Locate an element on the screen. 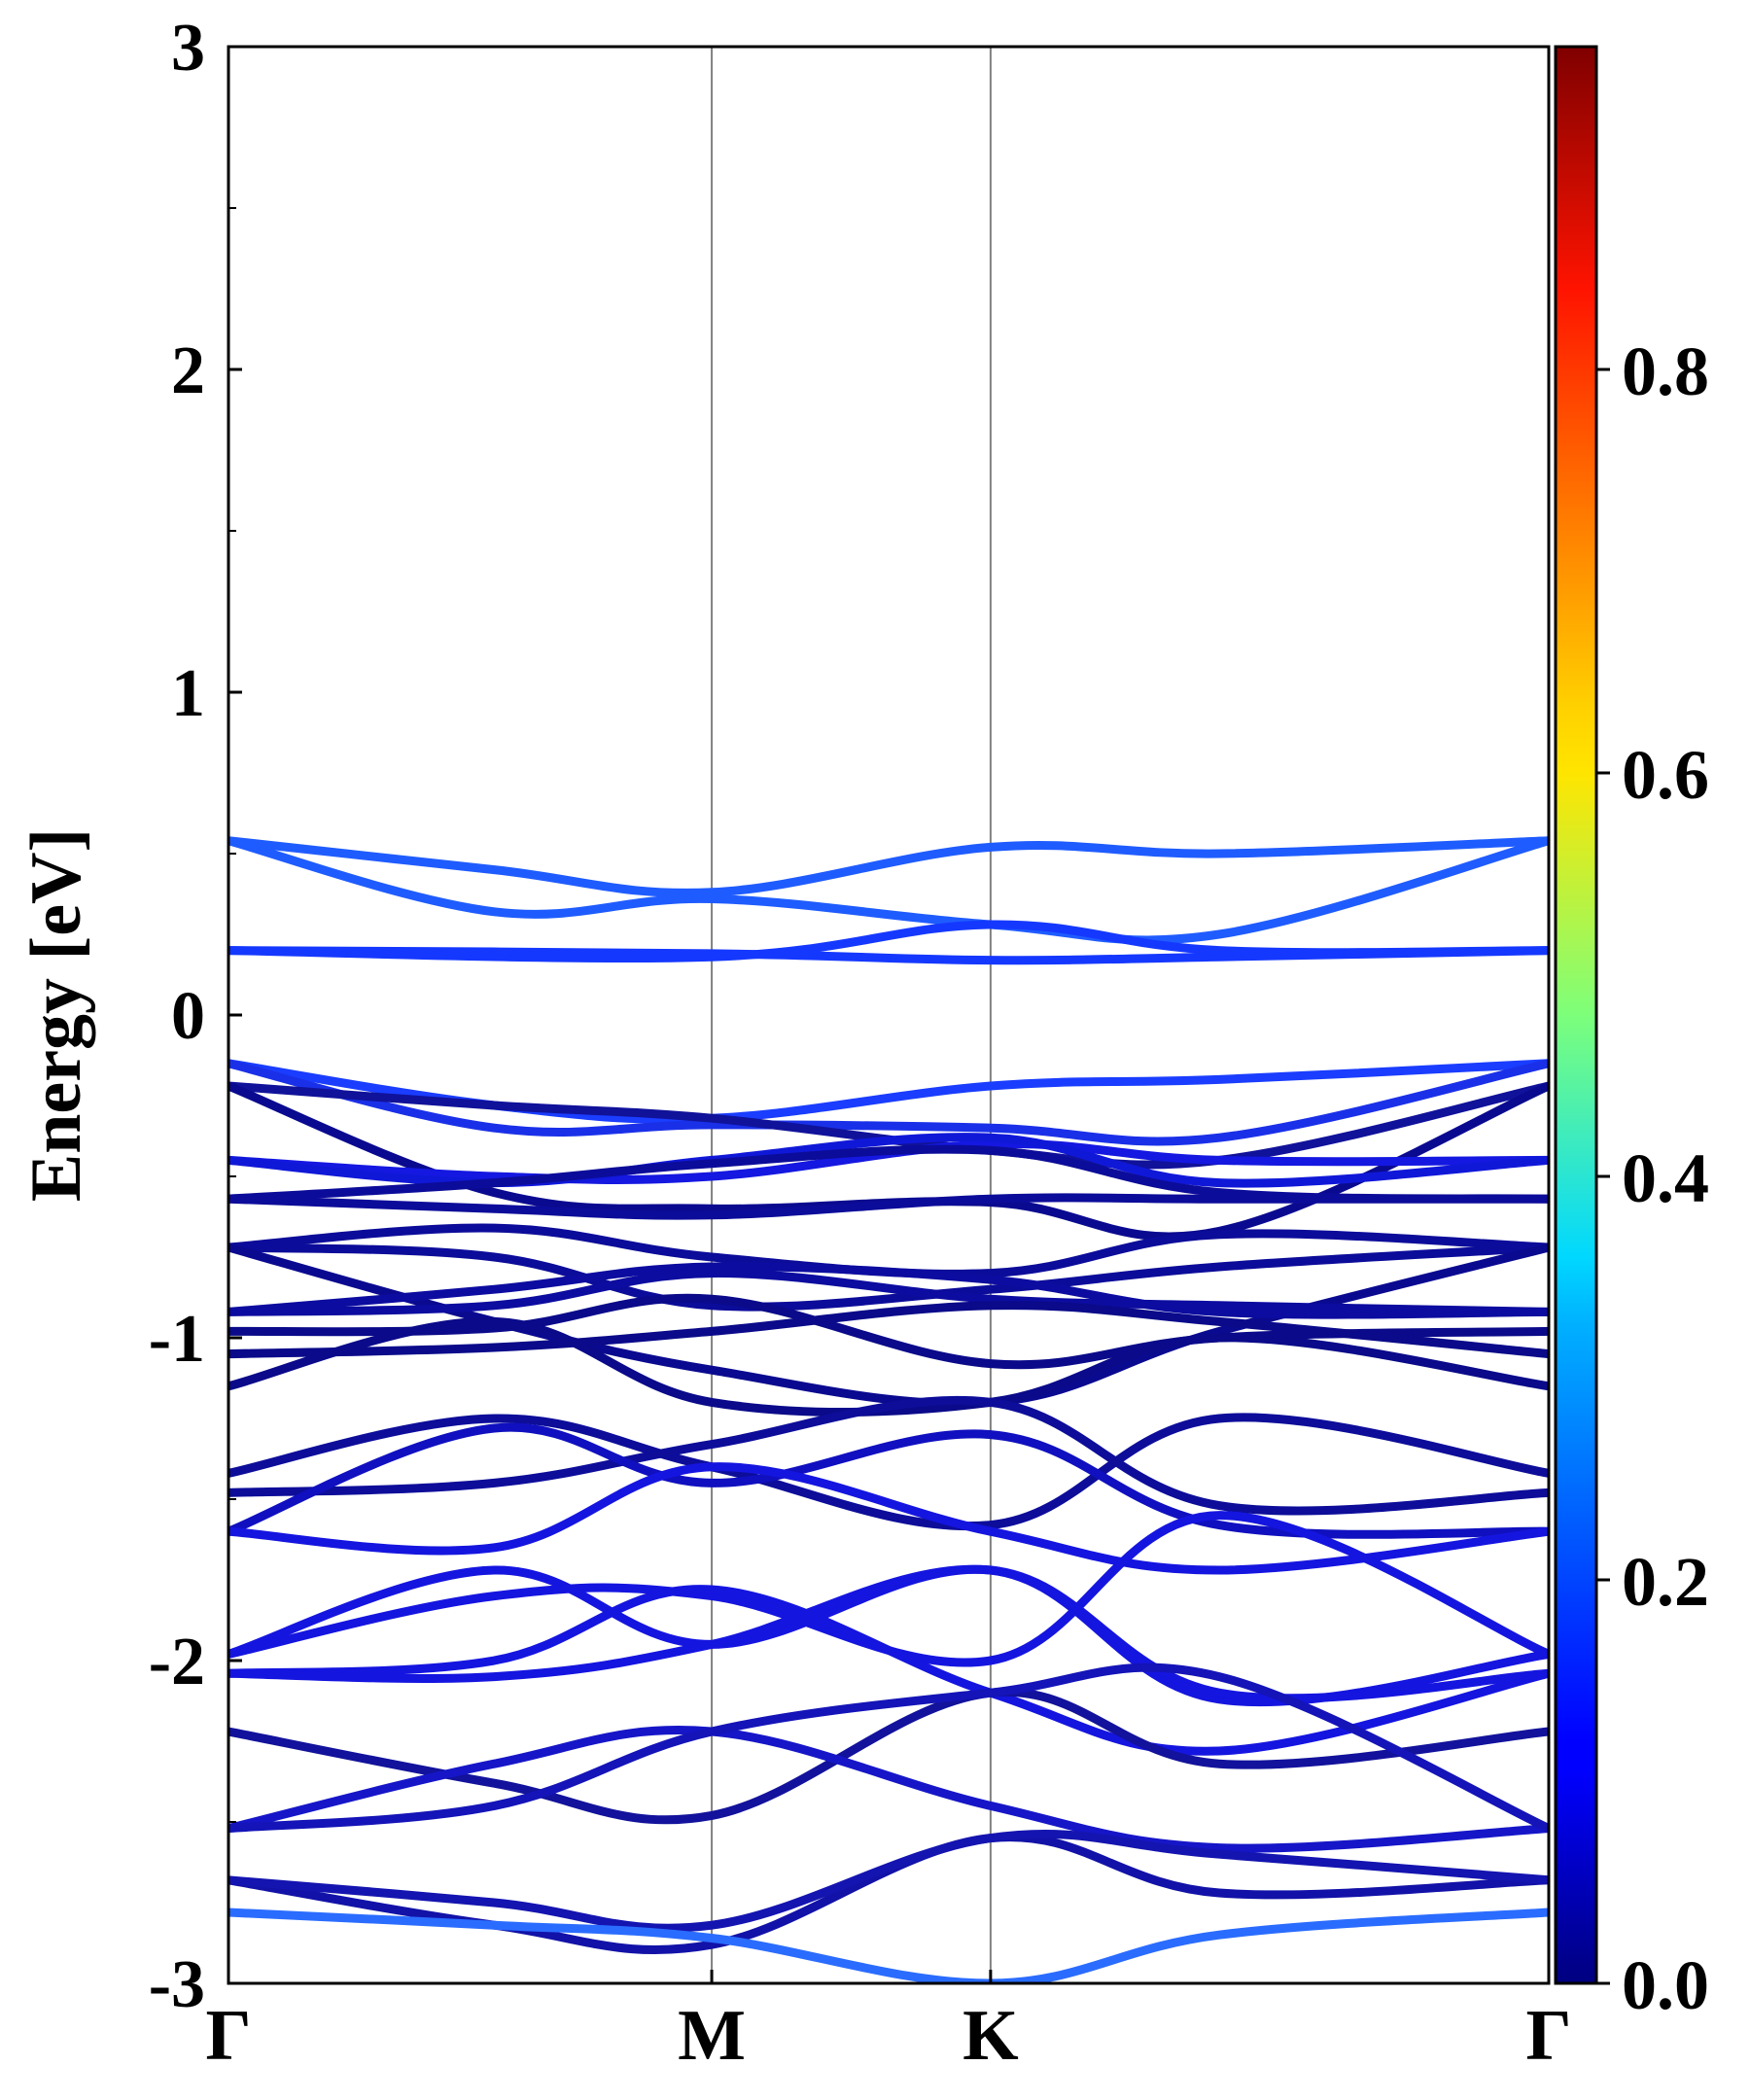 The height and width of the screenshot is (2100, 1750). colorbar is located at coordinates (1576, 1015).